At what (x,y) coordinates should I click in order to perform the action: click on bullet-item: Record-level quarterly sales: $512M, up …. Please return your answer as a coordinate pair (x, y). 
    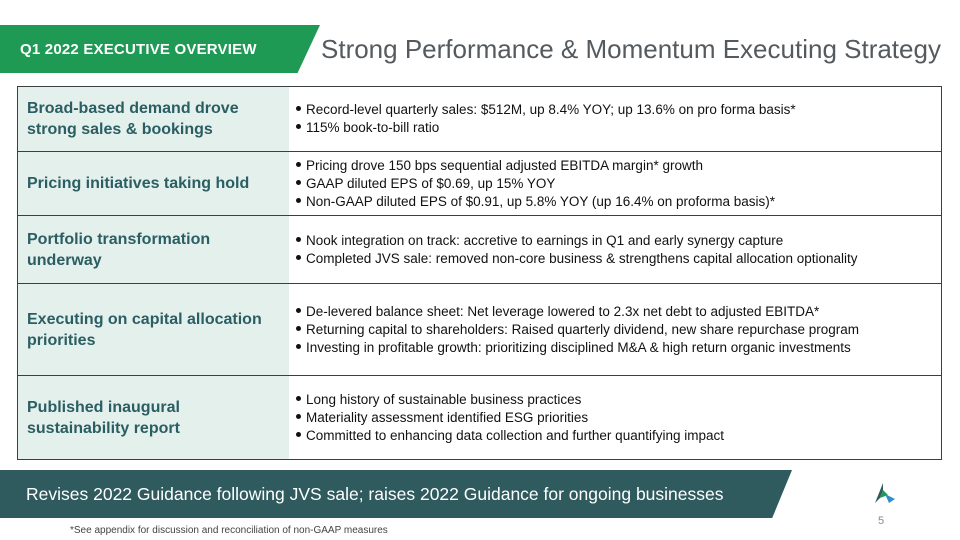
    Looking at the image, I should click on (618, 110).